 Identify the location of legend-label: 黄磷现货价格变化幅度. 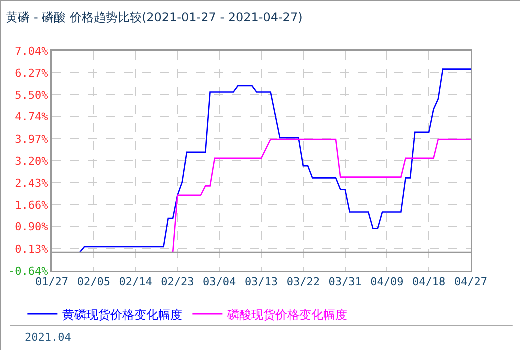
(122, 315).